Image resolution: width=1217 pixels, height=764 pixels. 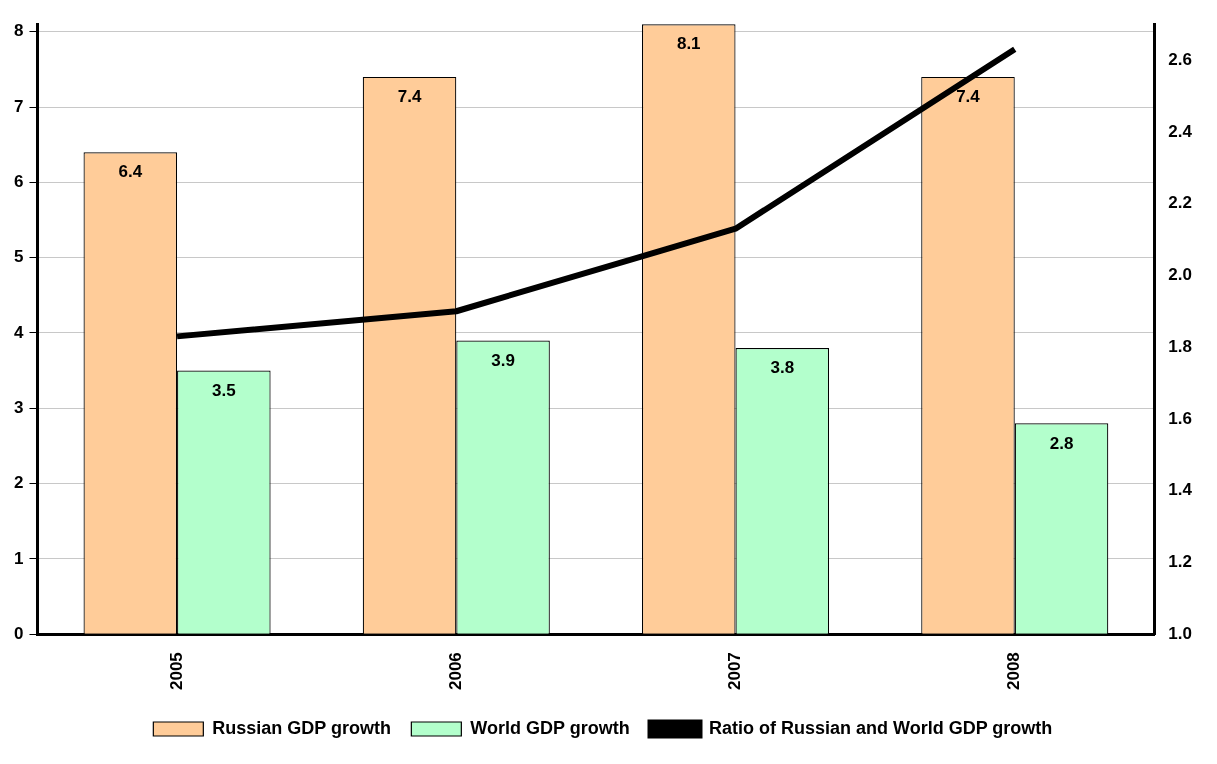 What do you see at coordinates (18, 31) in the screenshot?
I see `y-tick-label: 8` at bounding box center [18, 31].